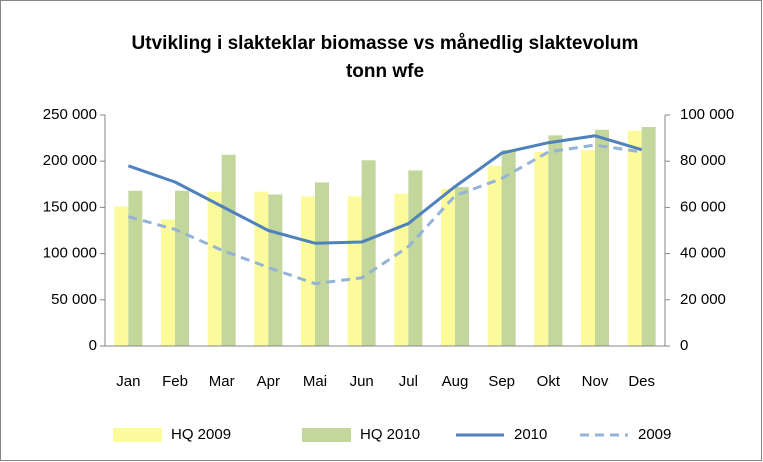 This screenshot has width=763, height=462. Describe the element at coordinates (641, 381) in the screenshot. I see `x-tick-label: Des` at that location.